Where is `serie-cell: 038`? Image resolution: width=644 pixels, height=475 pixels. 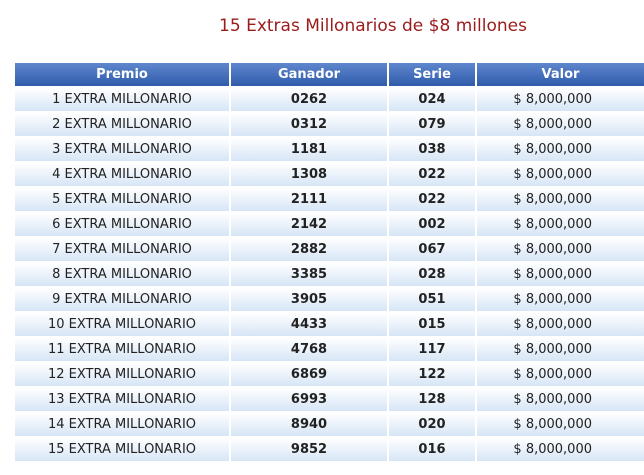
serie-cell: 038 is located at coordinates (432, 149).